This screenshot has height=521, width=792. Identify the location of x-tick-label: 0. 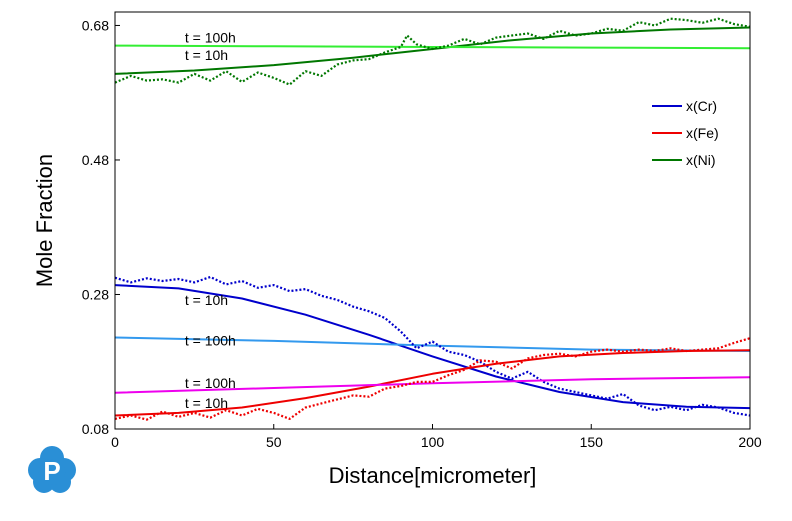
(115, 442).